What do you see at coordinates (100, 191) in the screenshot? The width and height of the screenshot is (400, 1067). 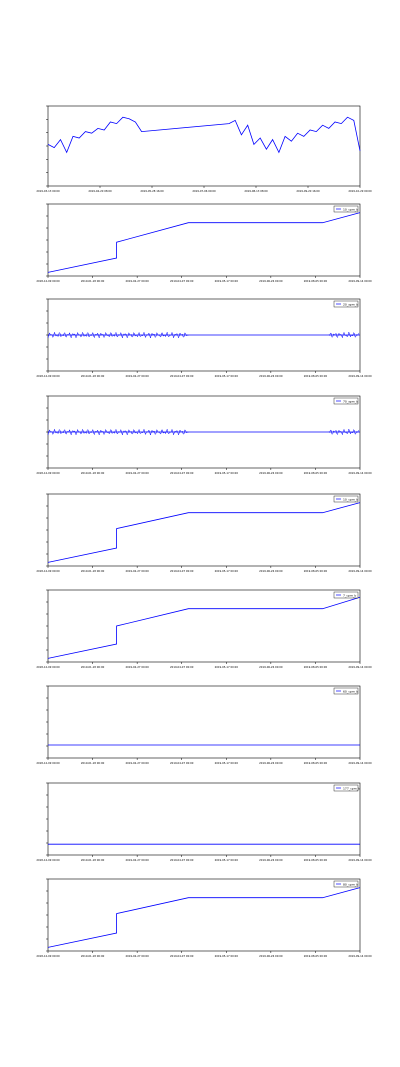 I see `x-tick-label: 2019-04-20 08:00` at bounding box center [100, 191].